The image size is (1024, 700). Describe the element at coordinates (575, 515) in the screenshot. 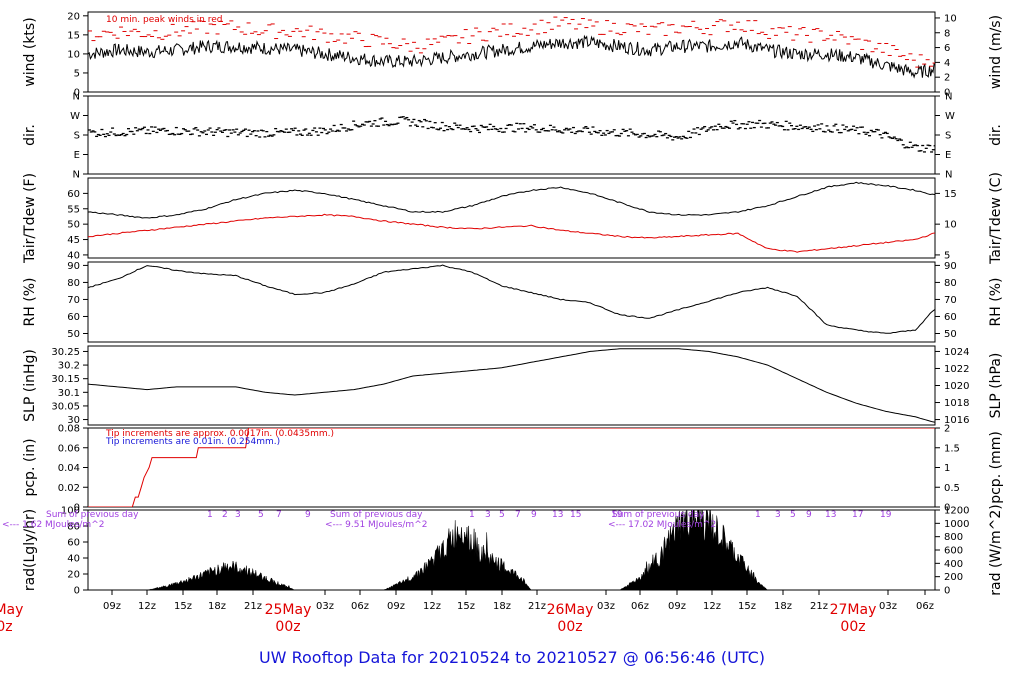

I see `radiation-hour-mark: 15` at that location.